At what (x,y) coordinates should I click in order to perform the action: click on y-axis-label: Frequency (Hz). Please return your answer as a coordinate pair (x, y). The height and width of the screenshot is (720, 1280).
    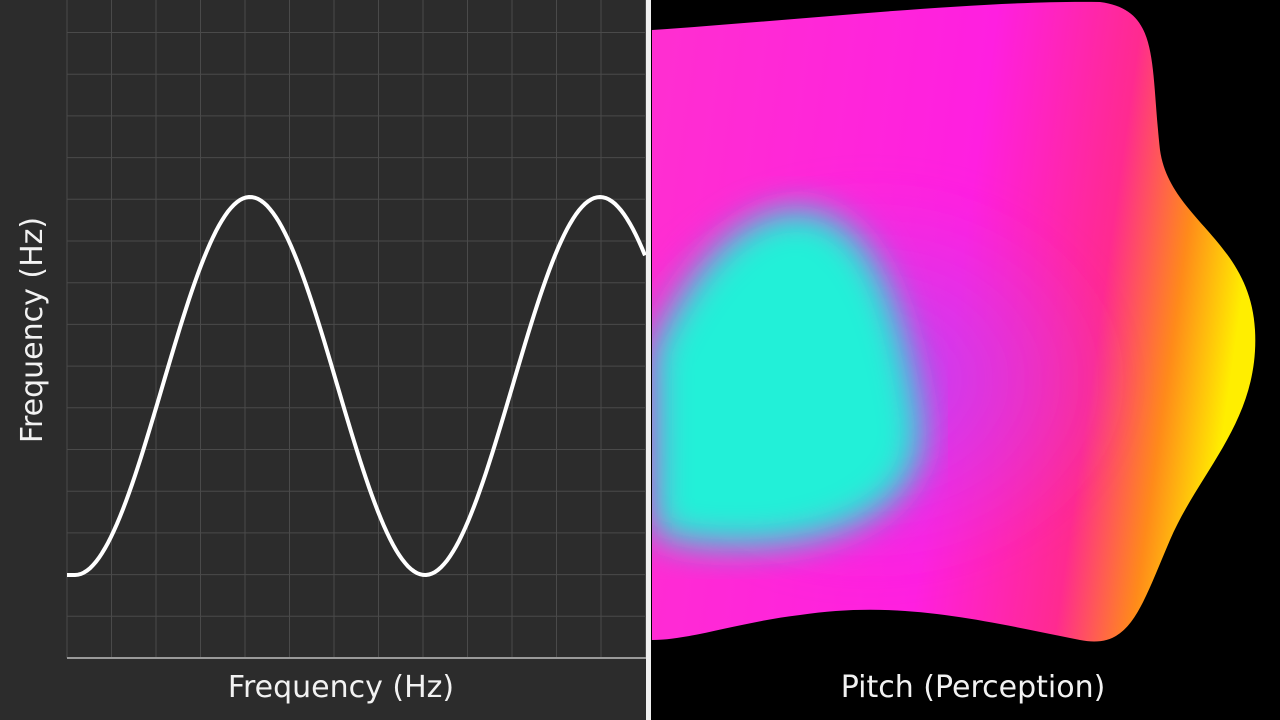
    Looking at the image, I should click on (32, 330).